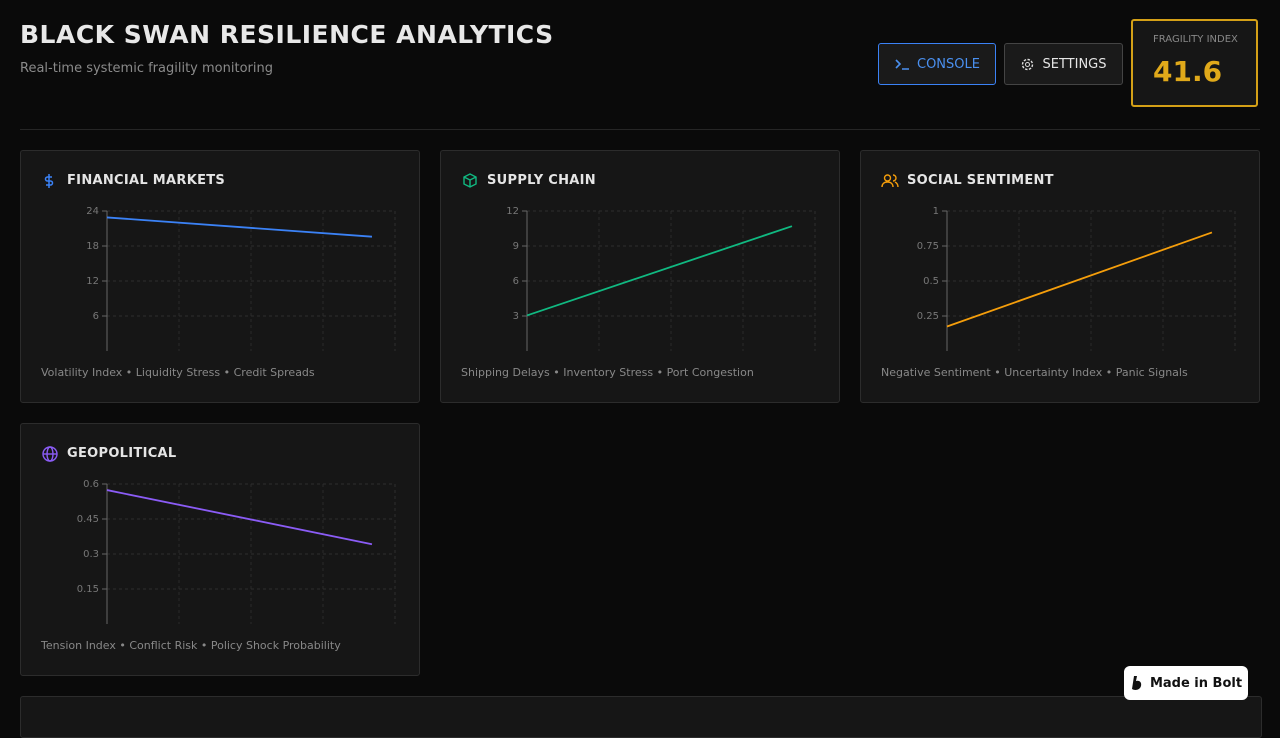 Image resolution: width=1280 pixels, height=738 pixels. Describe the element at coordinates (88, 589) in the screenshot. I see `y-tick-label: 0.15` at that location.